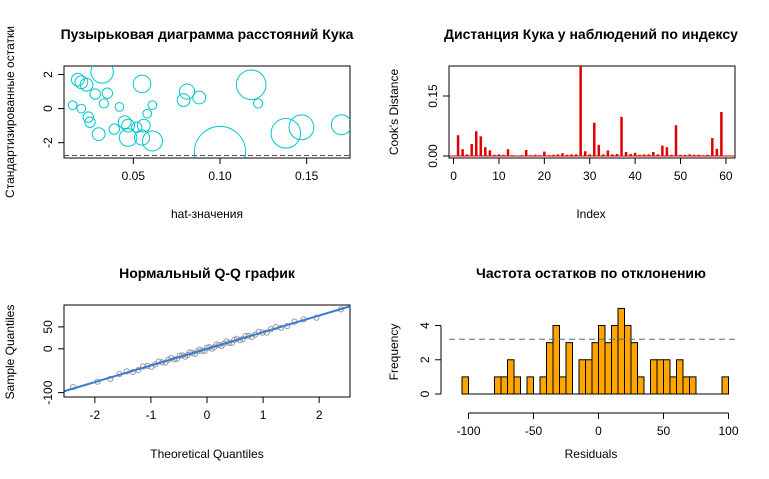 The width and height of the screenshot is (769, 479). Describe the element at coordinates (263, 415) in the screenshot. I see `qq-x-tick-label: 1` at that location.